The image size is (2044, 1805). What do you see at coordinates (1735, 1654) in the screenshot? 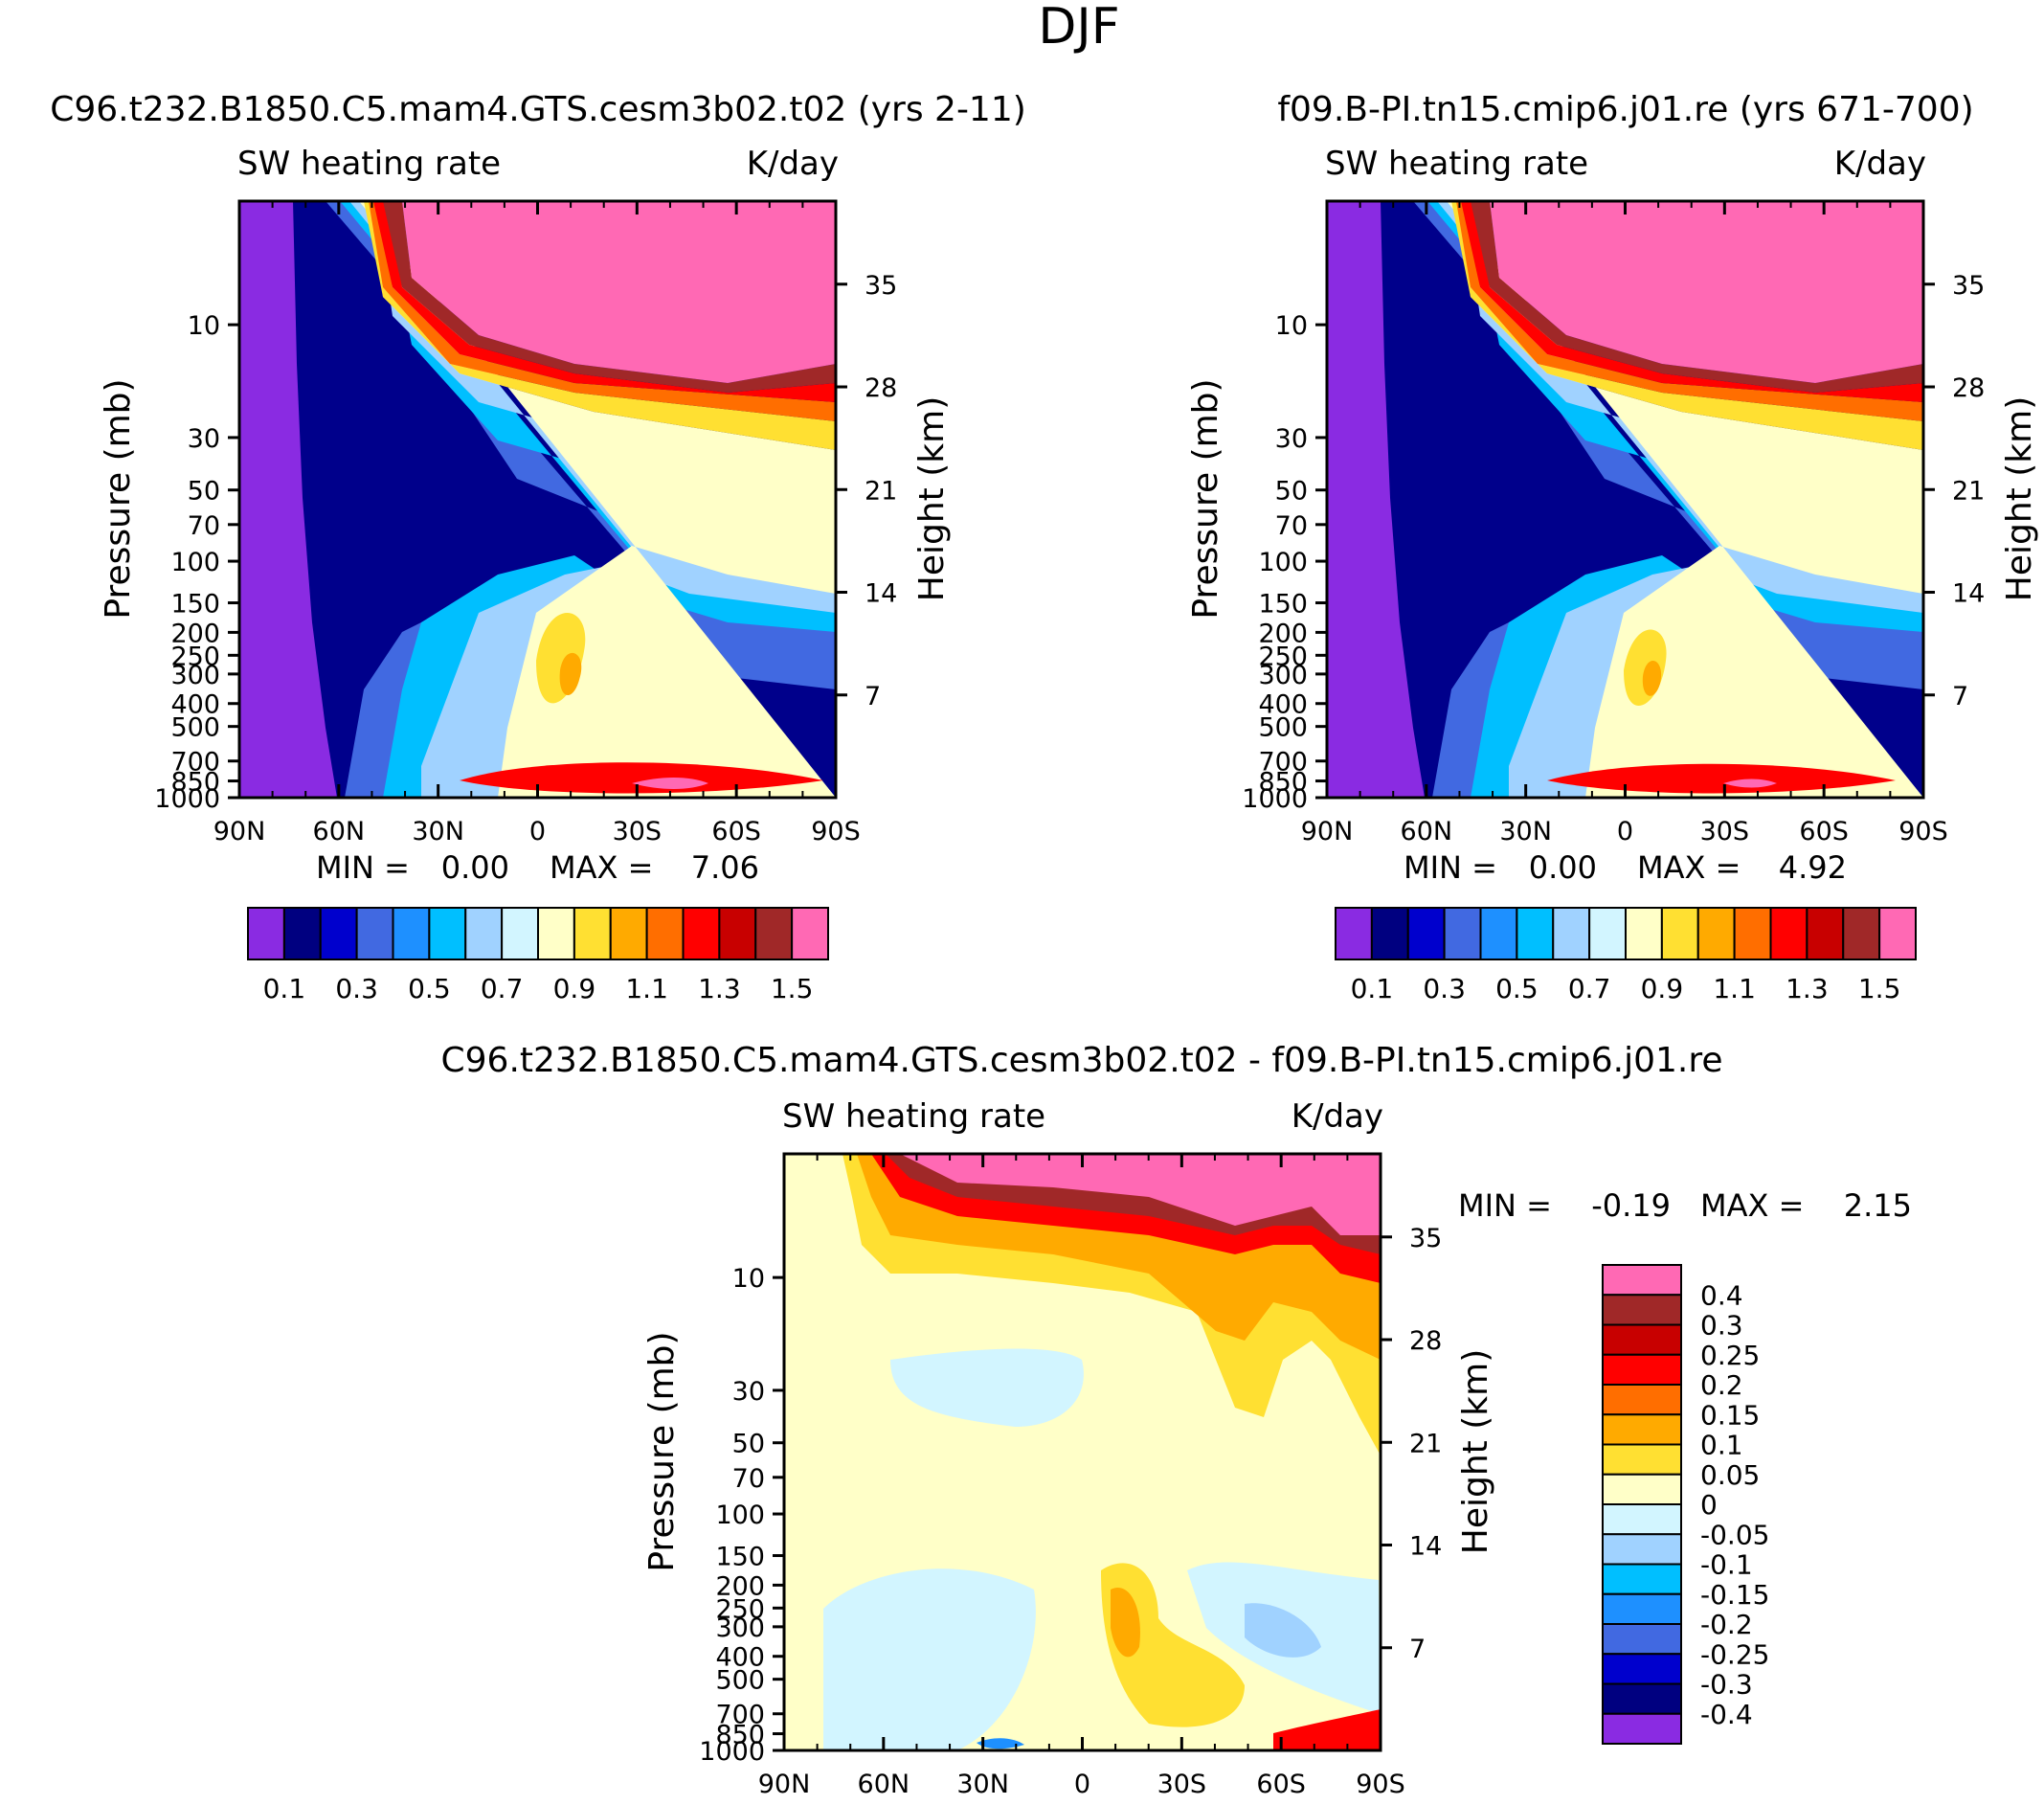
I see `colorbar-label: -0.25` at bounding box center [1735, 1654].